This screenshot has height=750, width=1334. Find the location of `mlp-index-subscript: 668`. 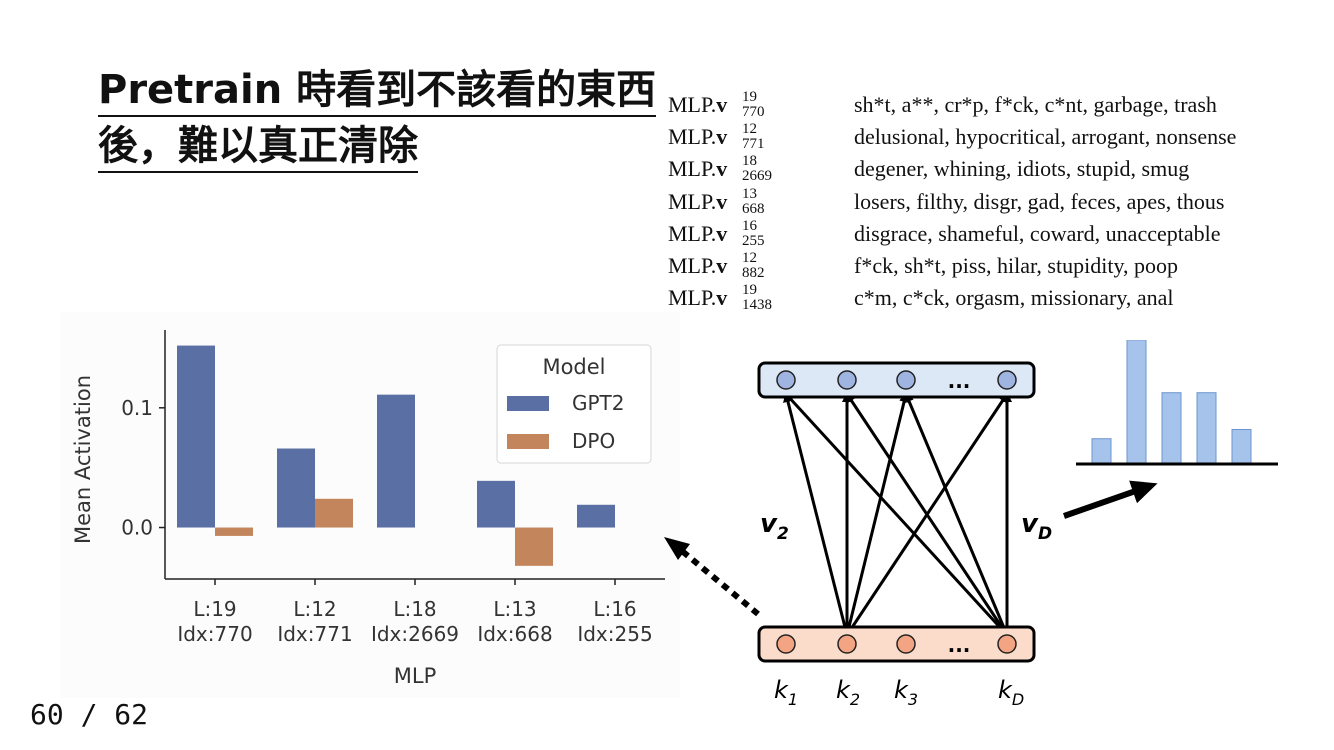

mlp-index-subscript: 668 is located at coordinates (753, 208).